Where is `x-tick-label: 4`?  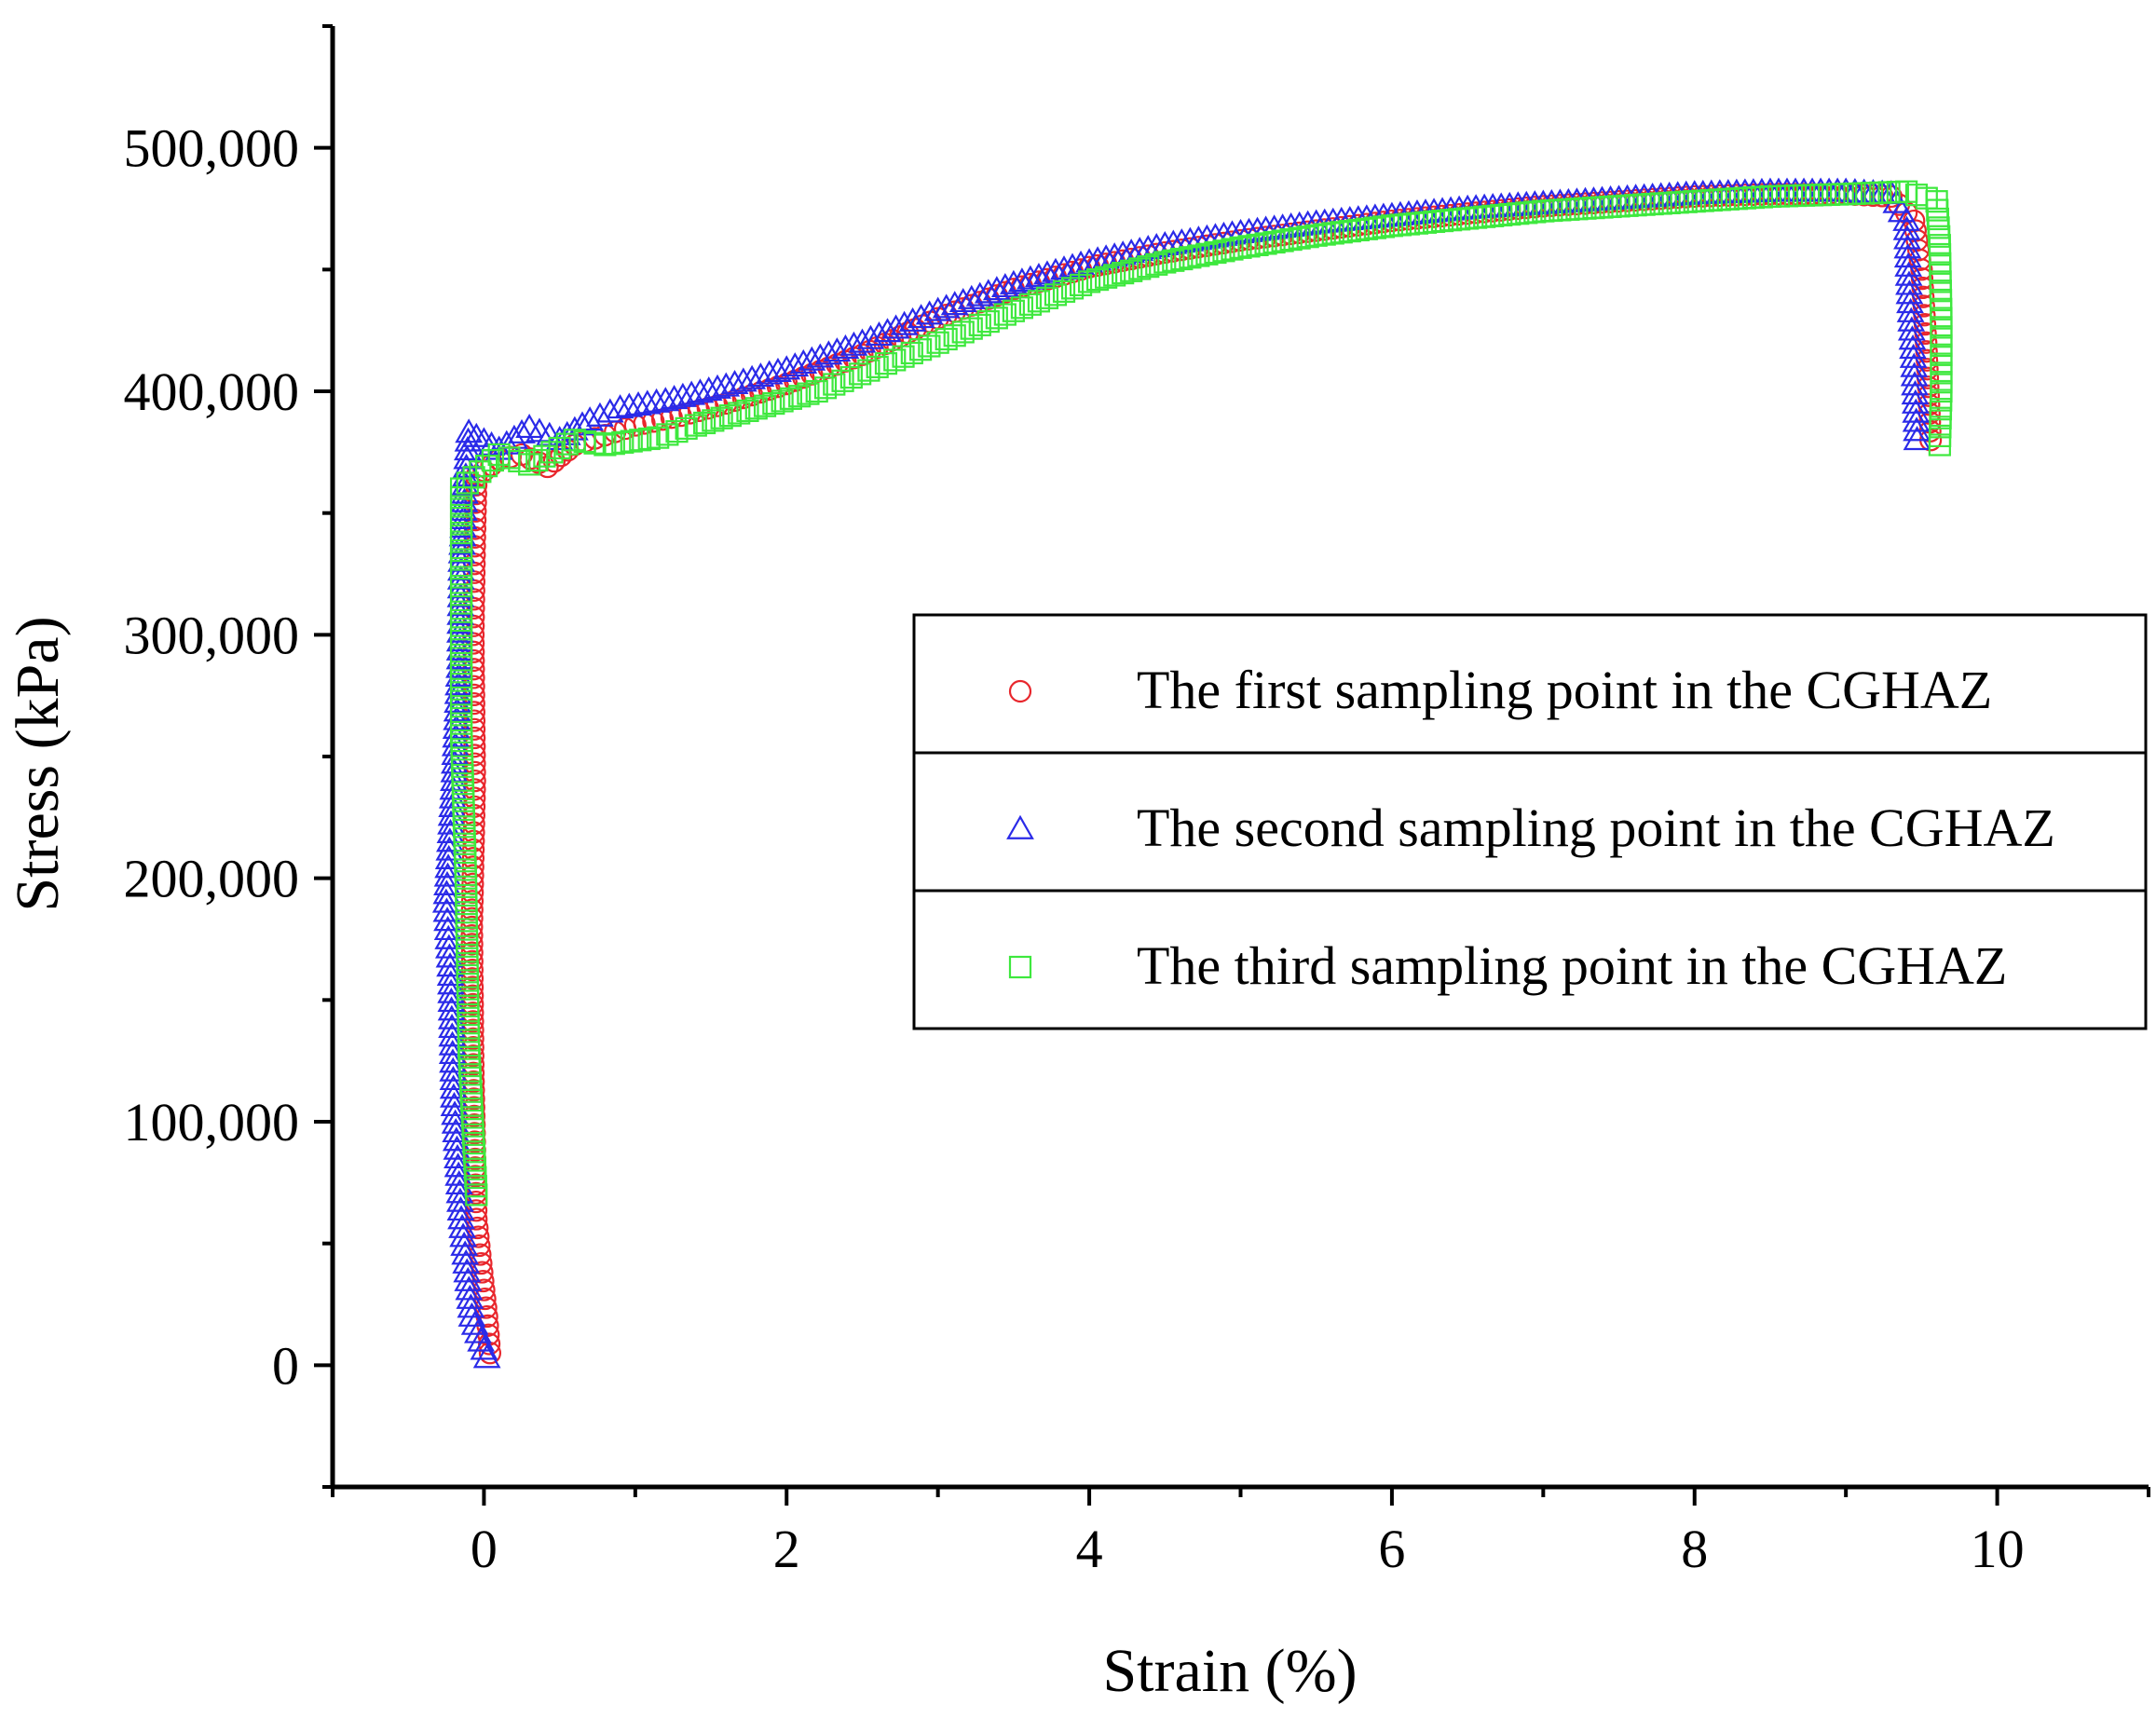
x-tick-label: 4 is located at coordinates (1089, 1549).